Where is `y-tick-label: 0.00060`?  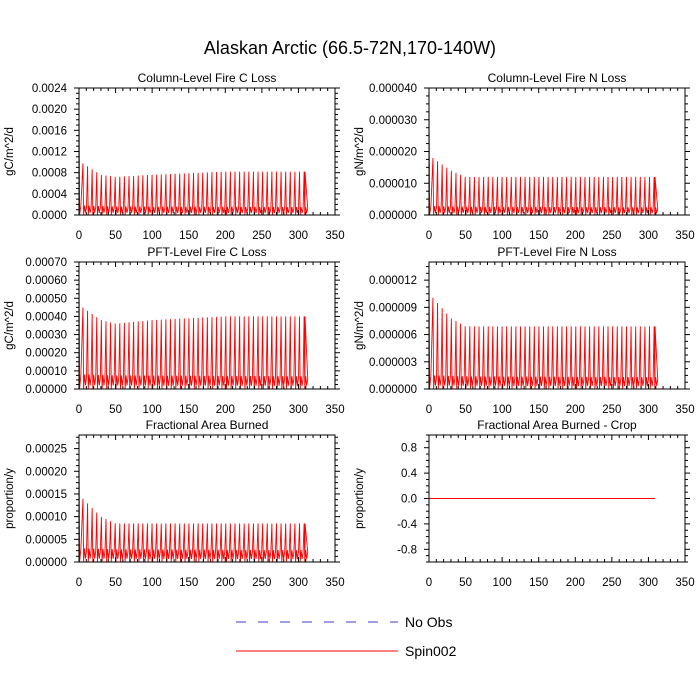
y-tick-label: 0.00060 is located at coordinates (46, 281).